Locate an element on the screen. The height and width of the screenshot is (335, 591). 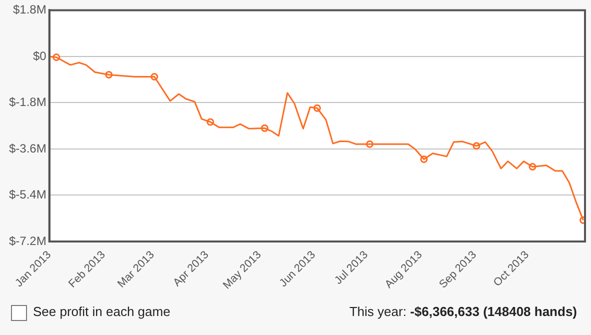
y-tick-label: $1.8M is located at coordinates (29, 9).